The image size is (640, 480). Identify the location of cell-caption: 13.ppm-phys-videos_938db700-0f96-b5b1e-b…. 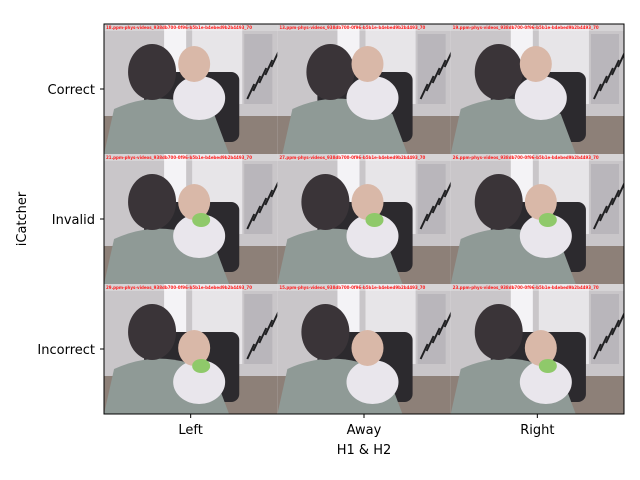
(352, 27).